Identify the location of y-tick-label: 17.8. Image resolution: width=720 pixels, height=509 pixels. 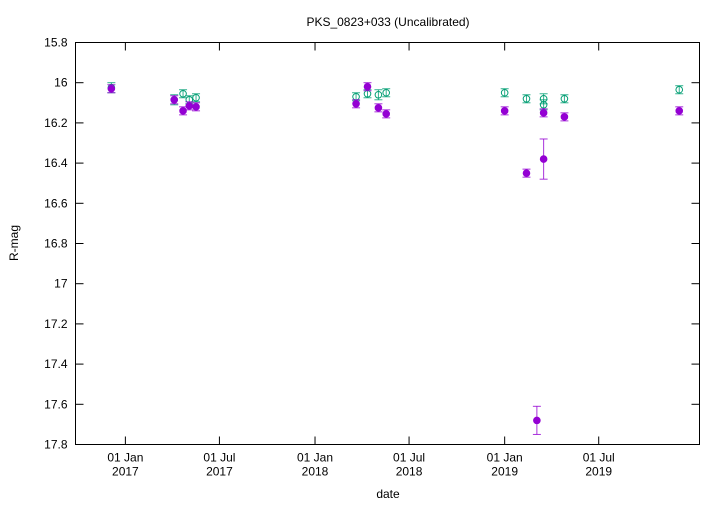
(56, 445).